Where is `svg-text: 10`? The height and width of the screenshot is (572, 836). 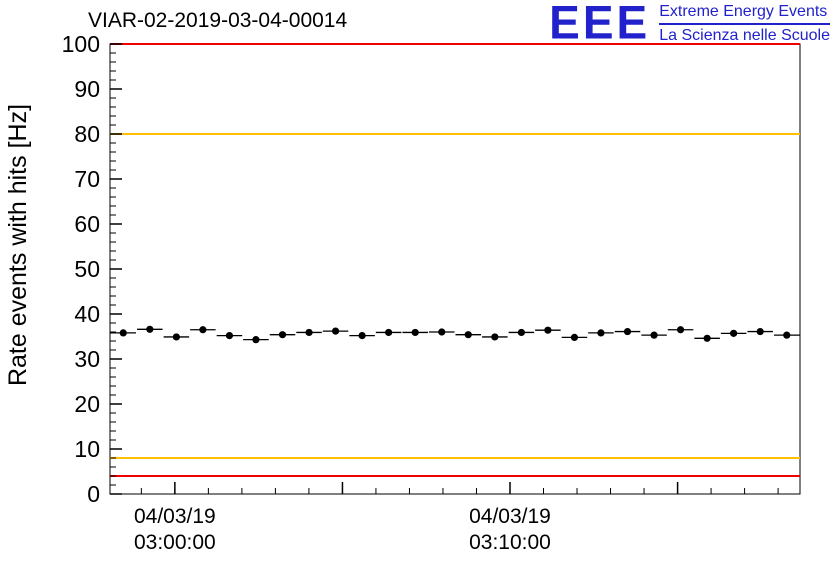 svg-text: 10 is located at coordinates (87, 449).